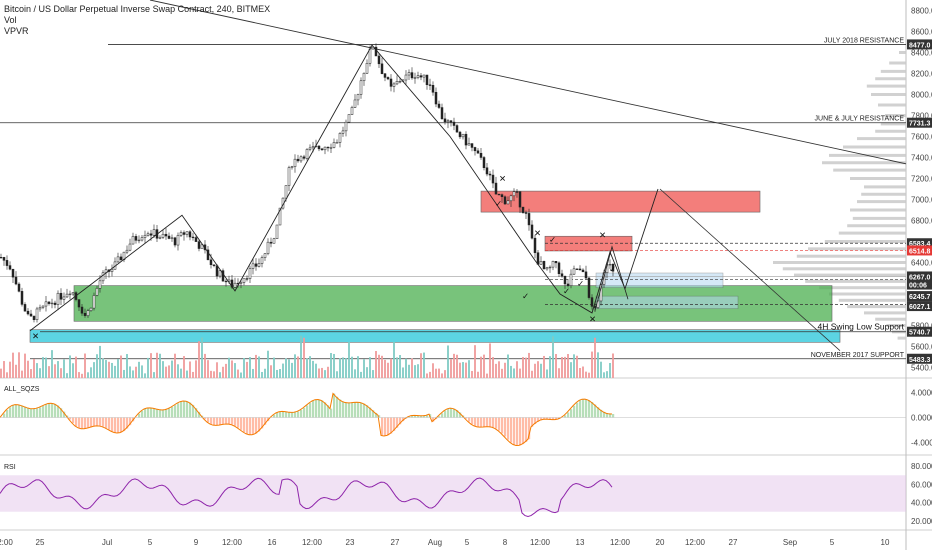 The width and height of the screenshot is (932, 550). I want to click on check-marker: ✓, so click(525, 296).